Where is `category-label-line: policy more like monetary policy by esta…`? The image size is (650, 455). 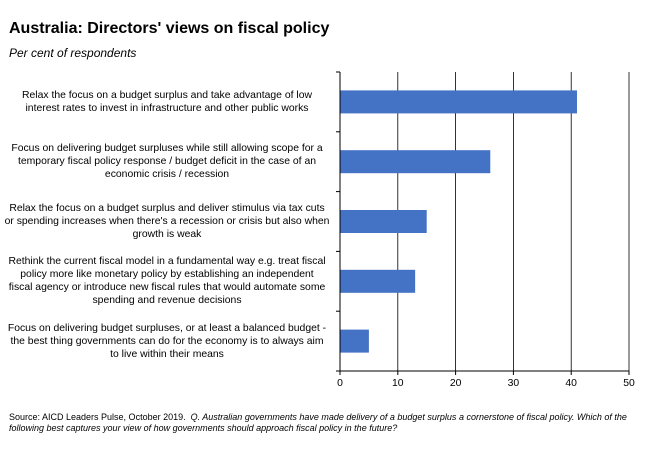
category-label-line: policy more like monetary policy by esta… is located at coordinates (167, 275).